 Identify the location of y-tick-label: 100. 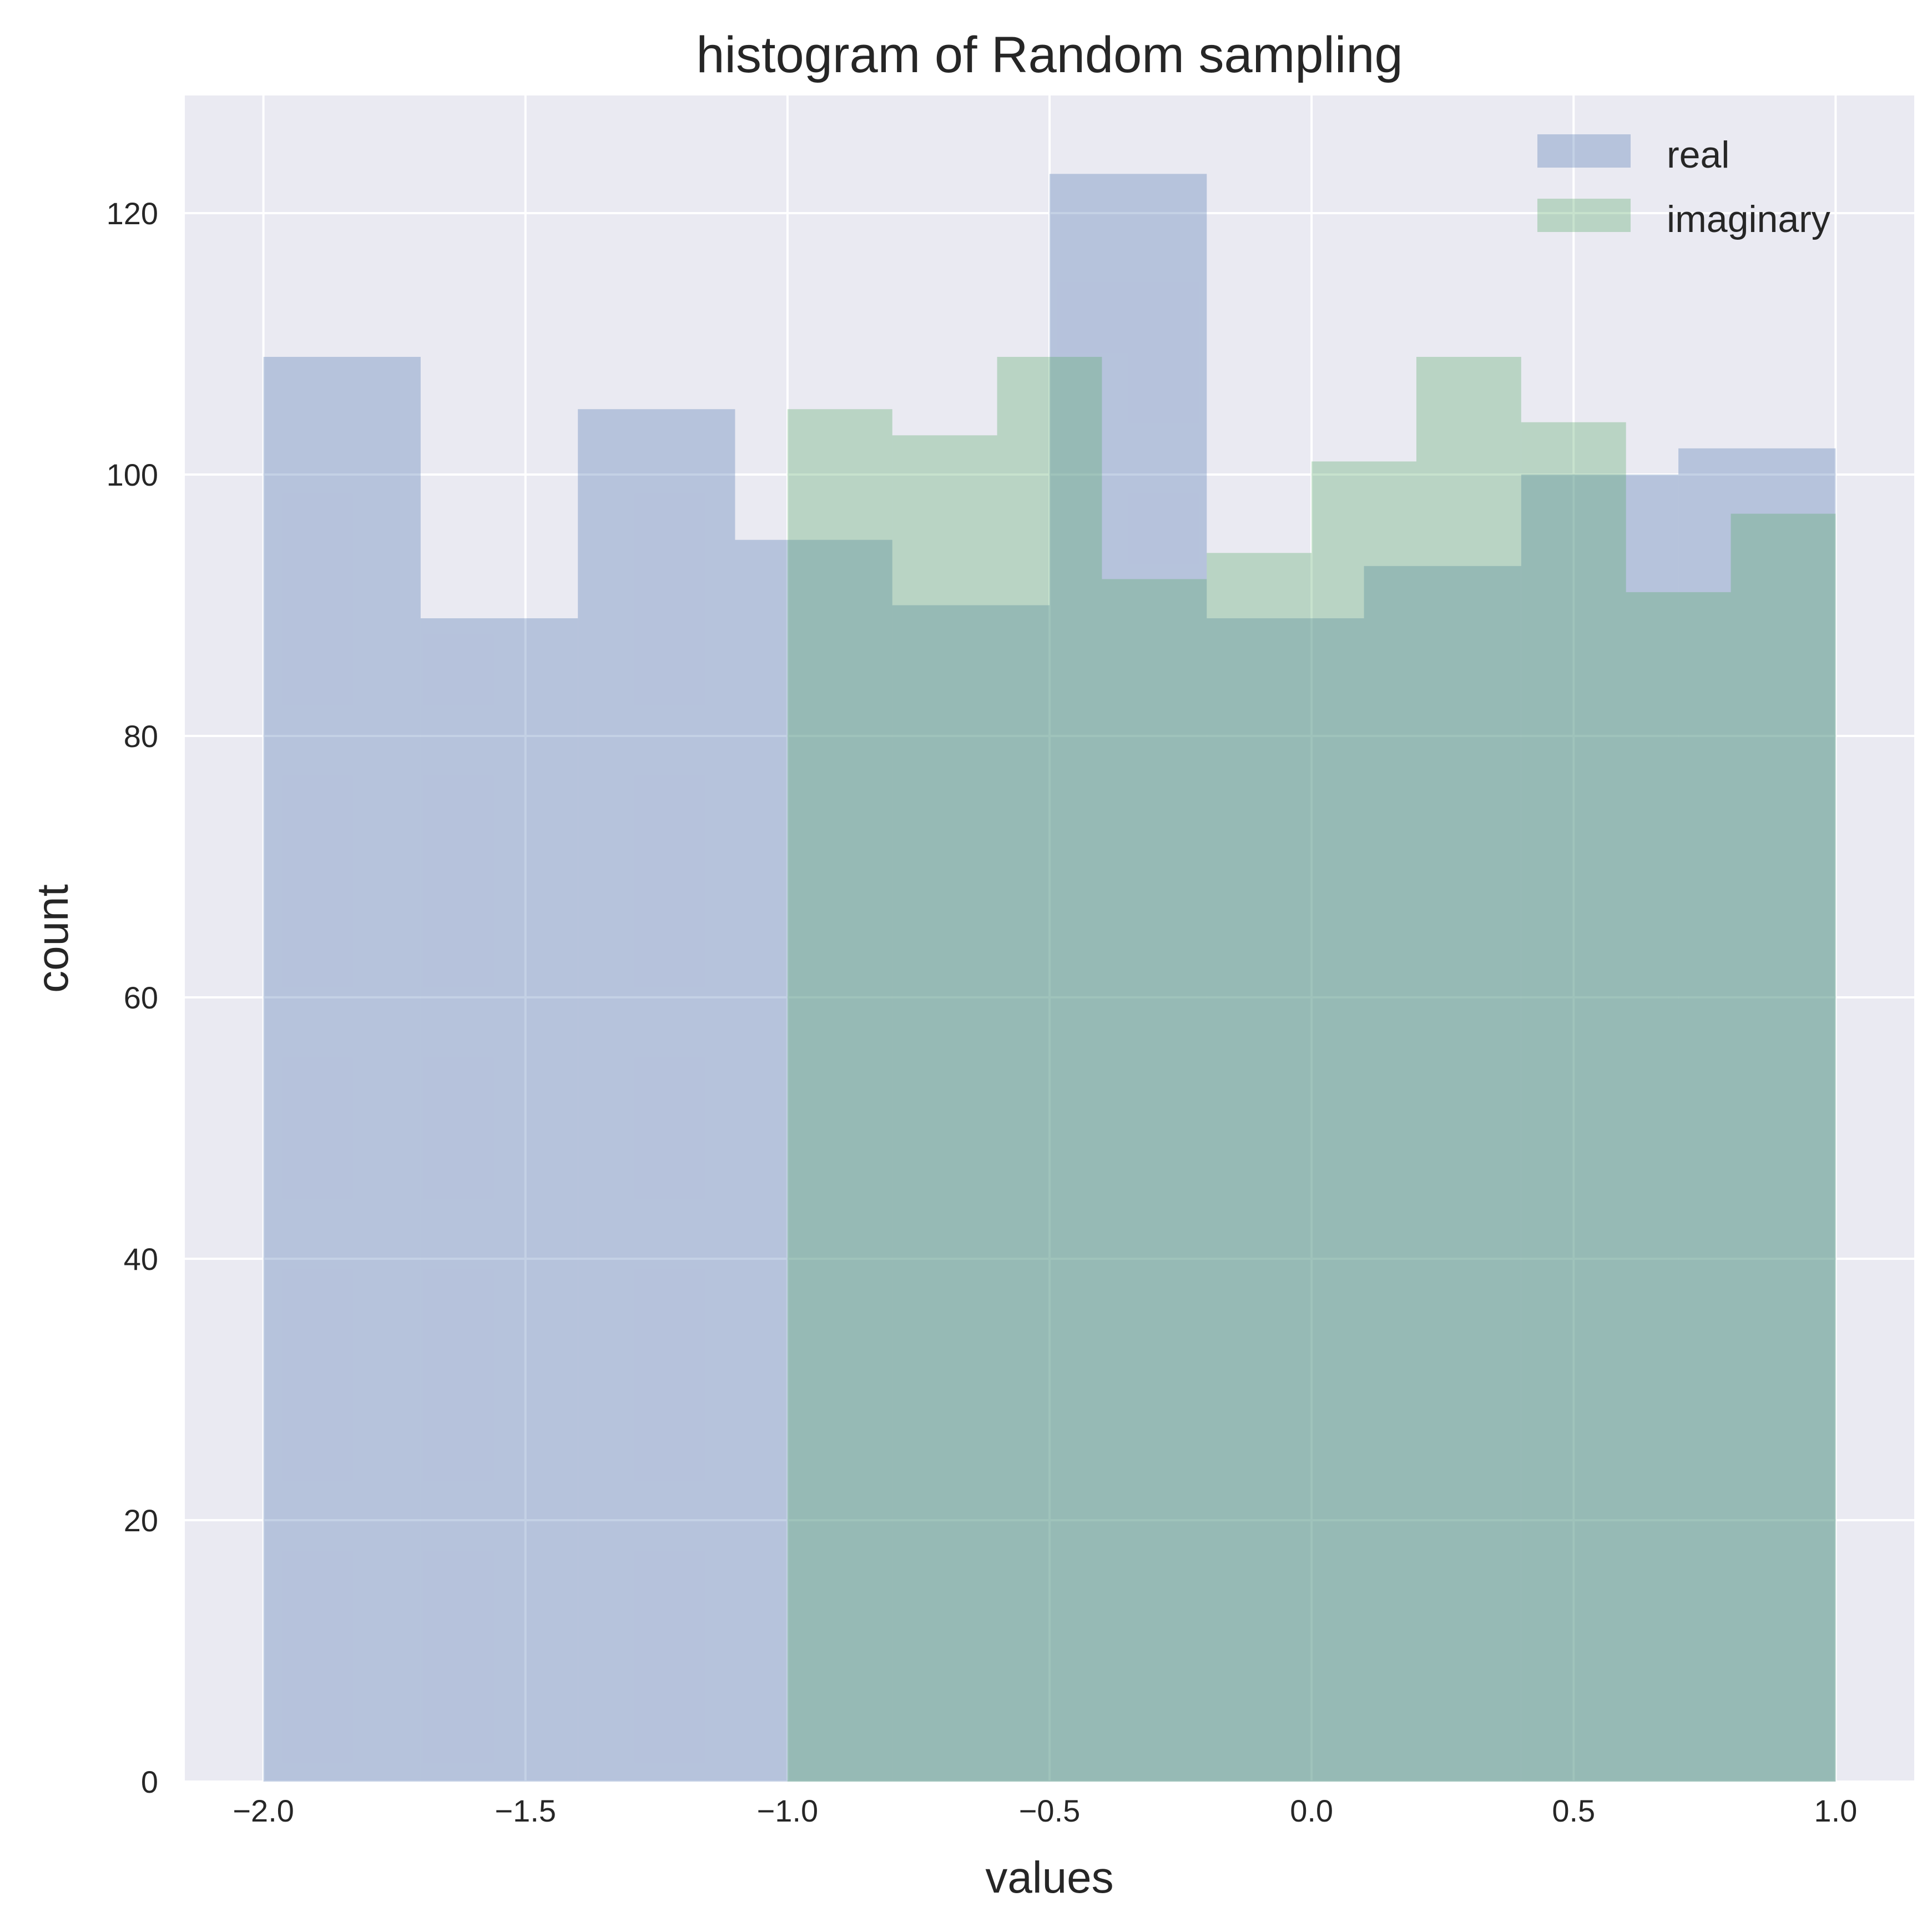
(132, 474).